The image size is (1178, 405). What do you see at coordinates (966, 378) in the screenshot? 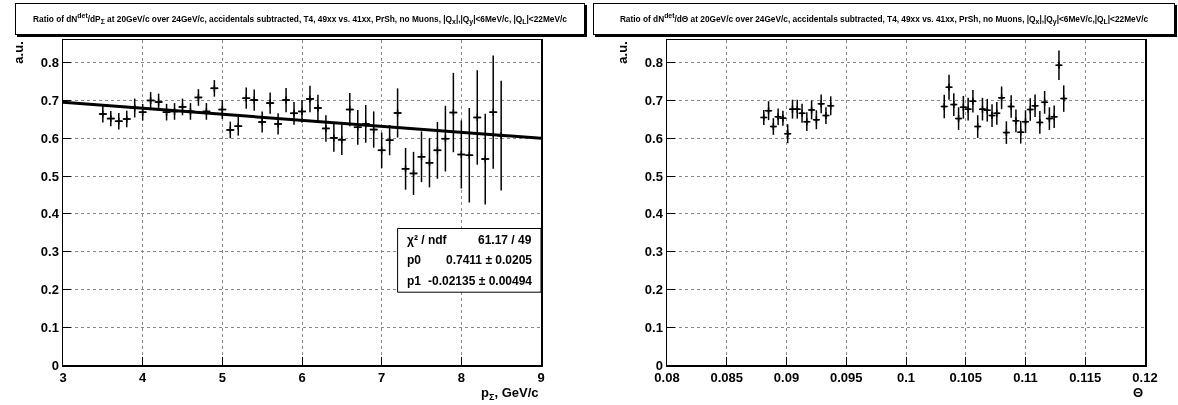
I see `x-tick-label: 0.105` at bounding box center [966, 378].